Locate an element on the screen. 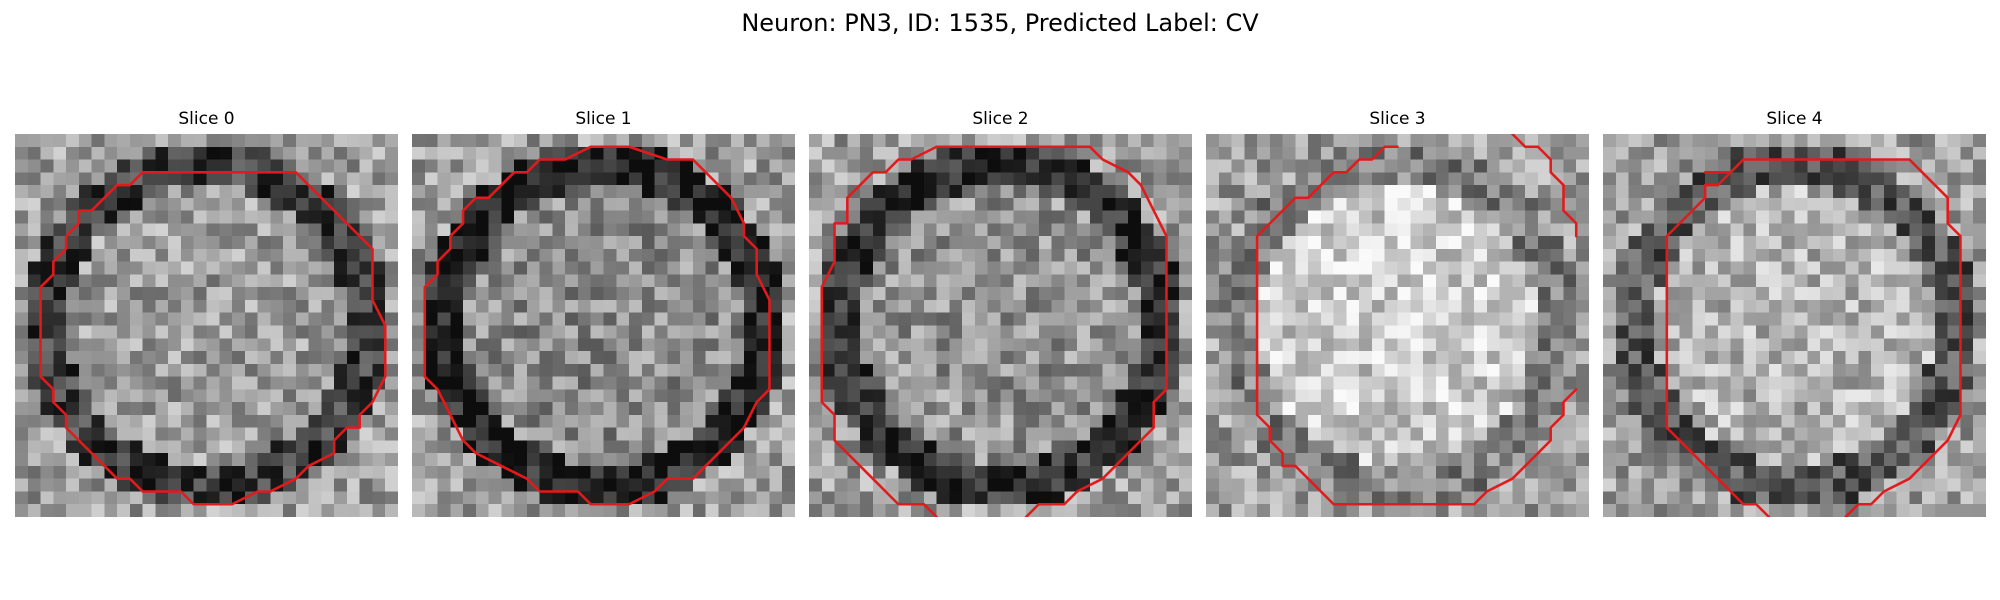 This screenshot has width=2000, height=600. slice-title: Slice 0 is located at coordinates (206, 119).